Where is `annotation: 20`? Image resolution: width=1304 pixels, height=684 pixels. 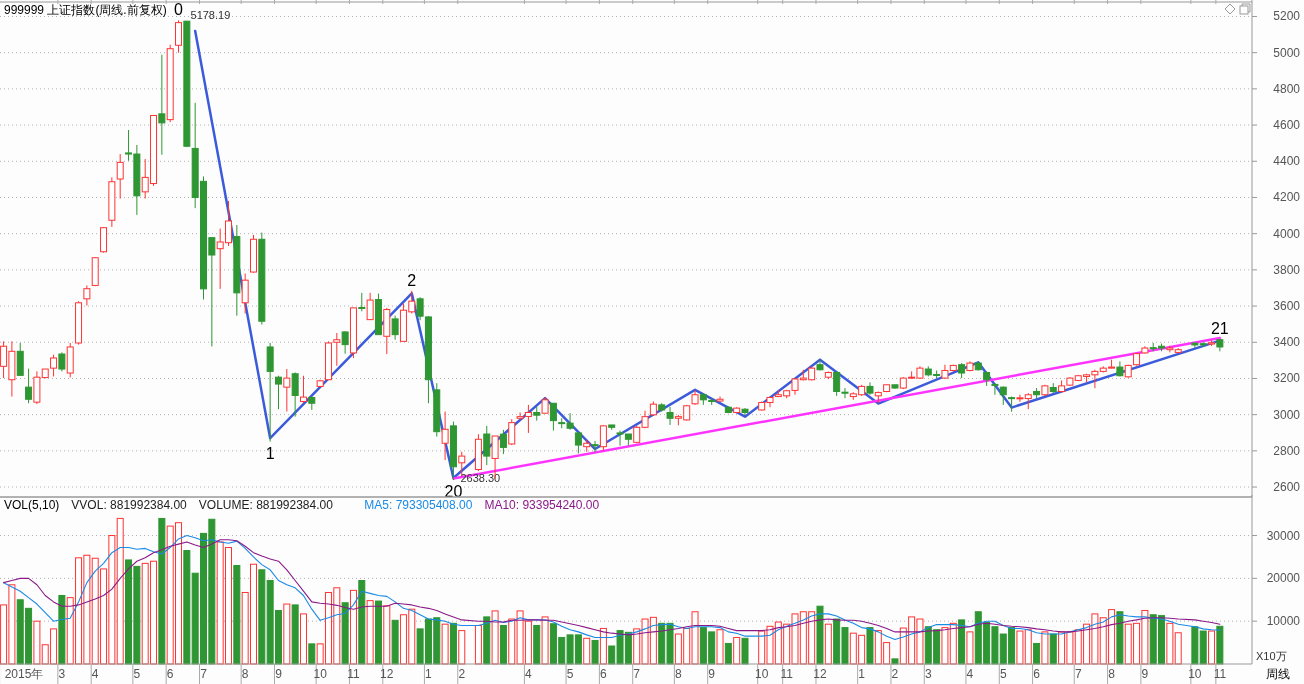 annotation: 20 is located at coordinates (453, 492).